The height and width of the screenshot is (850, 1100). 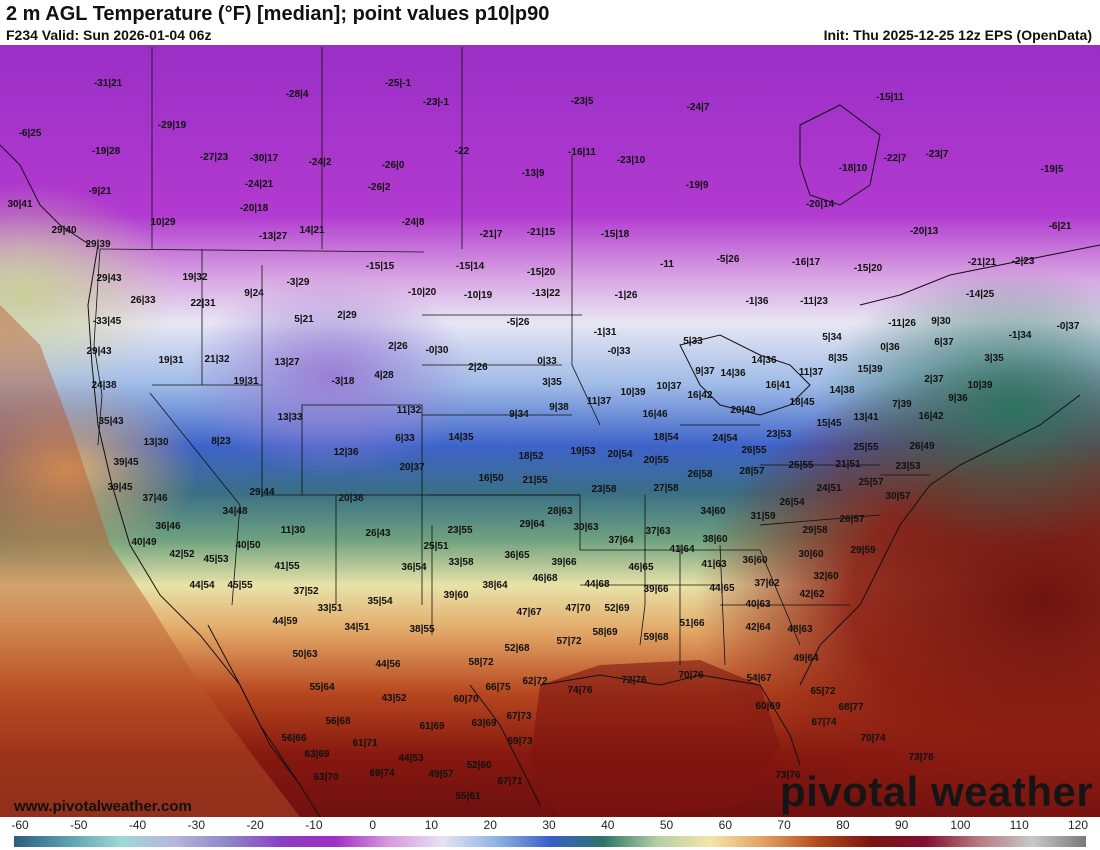 What do you see at coordinates (79, 825) in the screenshot?
I see `colorbar-tick-label: -50` at bounding box center [79, 825].